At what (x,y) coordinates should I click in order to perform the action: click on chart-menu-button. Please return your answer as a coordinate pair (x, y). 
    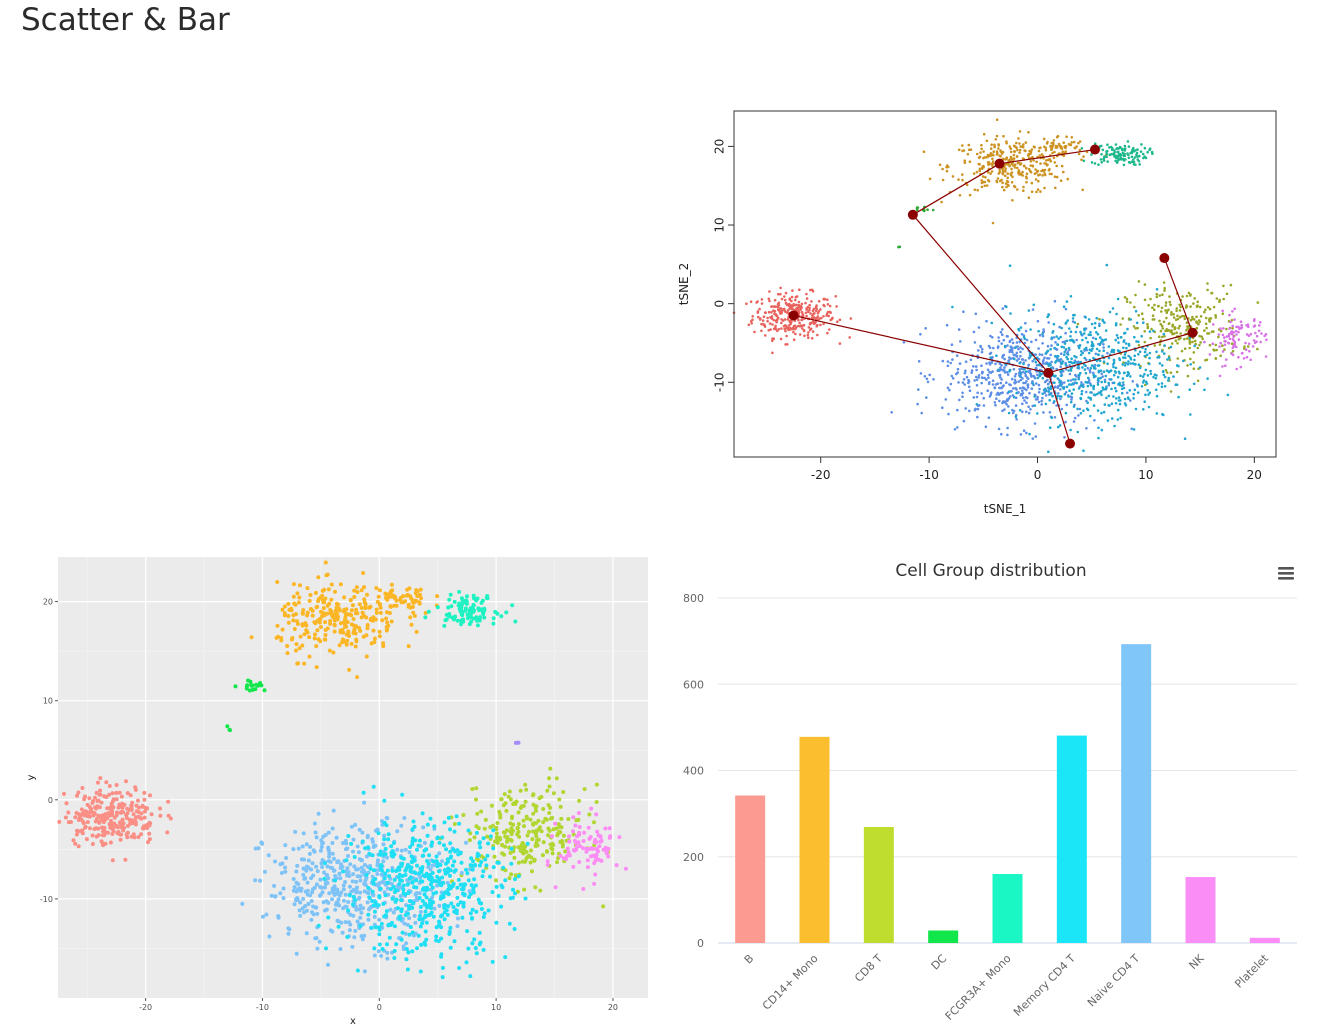
    Looking at the image, I should click on (1286, 573).